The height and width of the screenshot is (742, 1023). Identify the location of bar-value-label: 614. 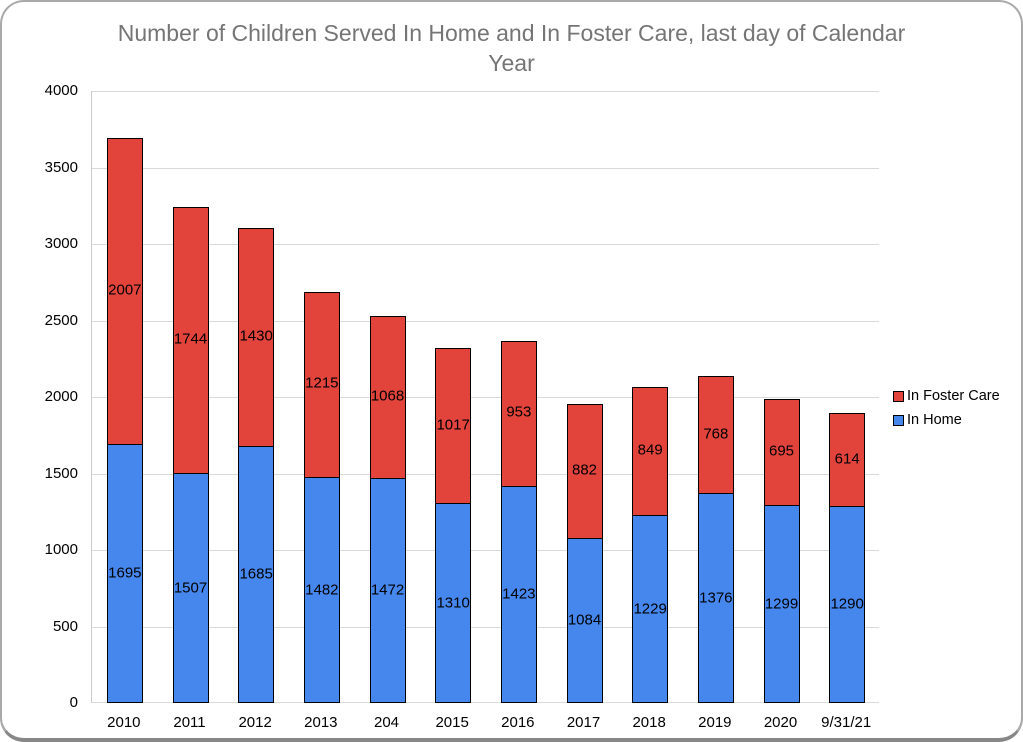
(847, 459).